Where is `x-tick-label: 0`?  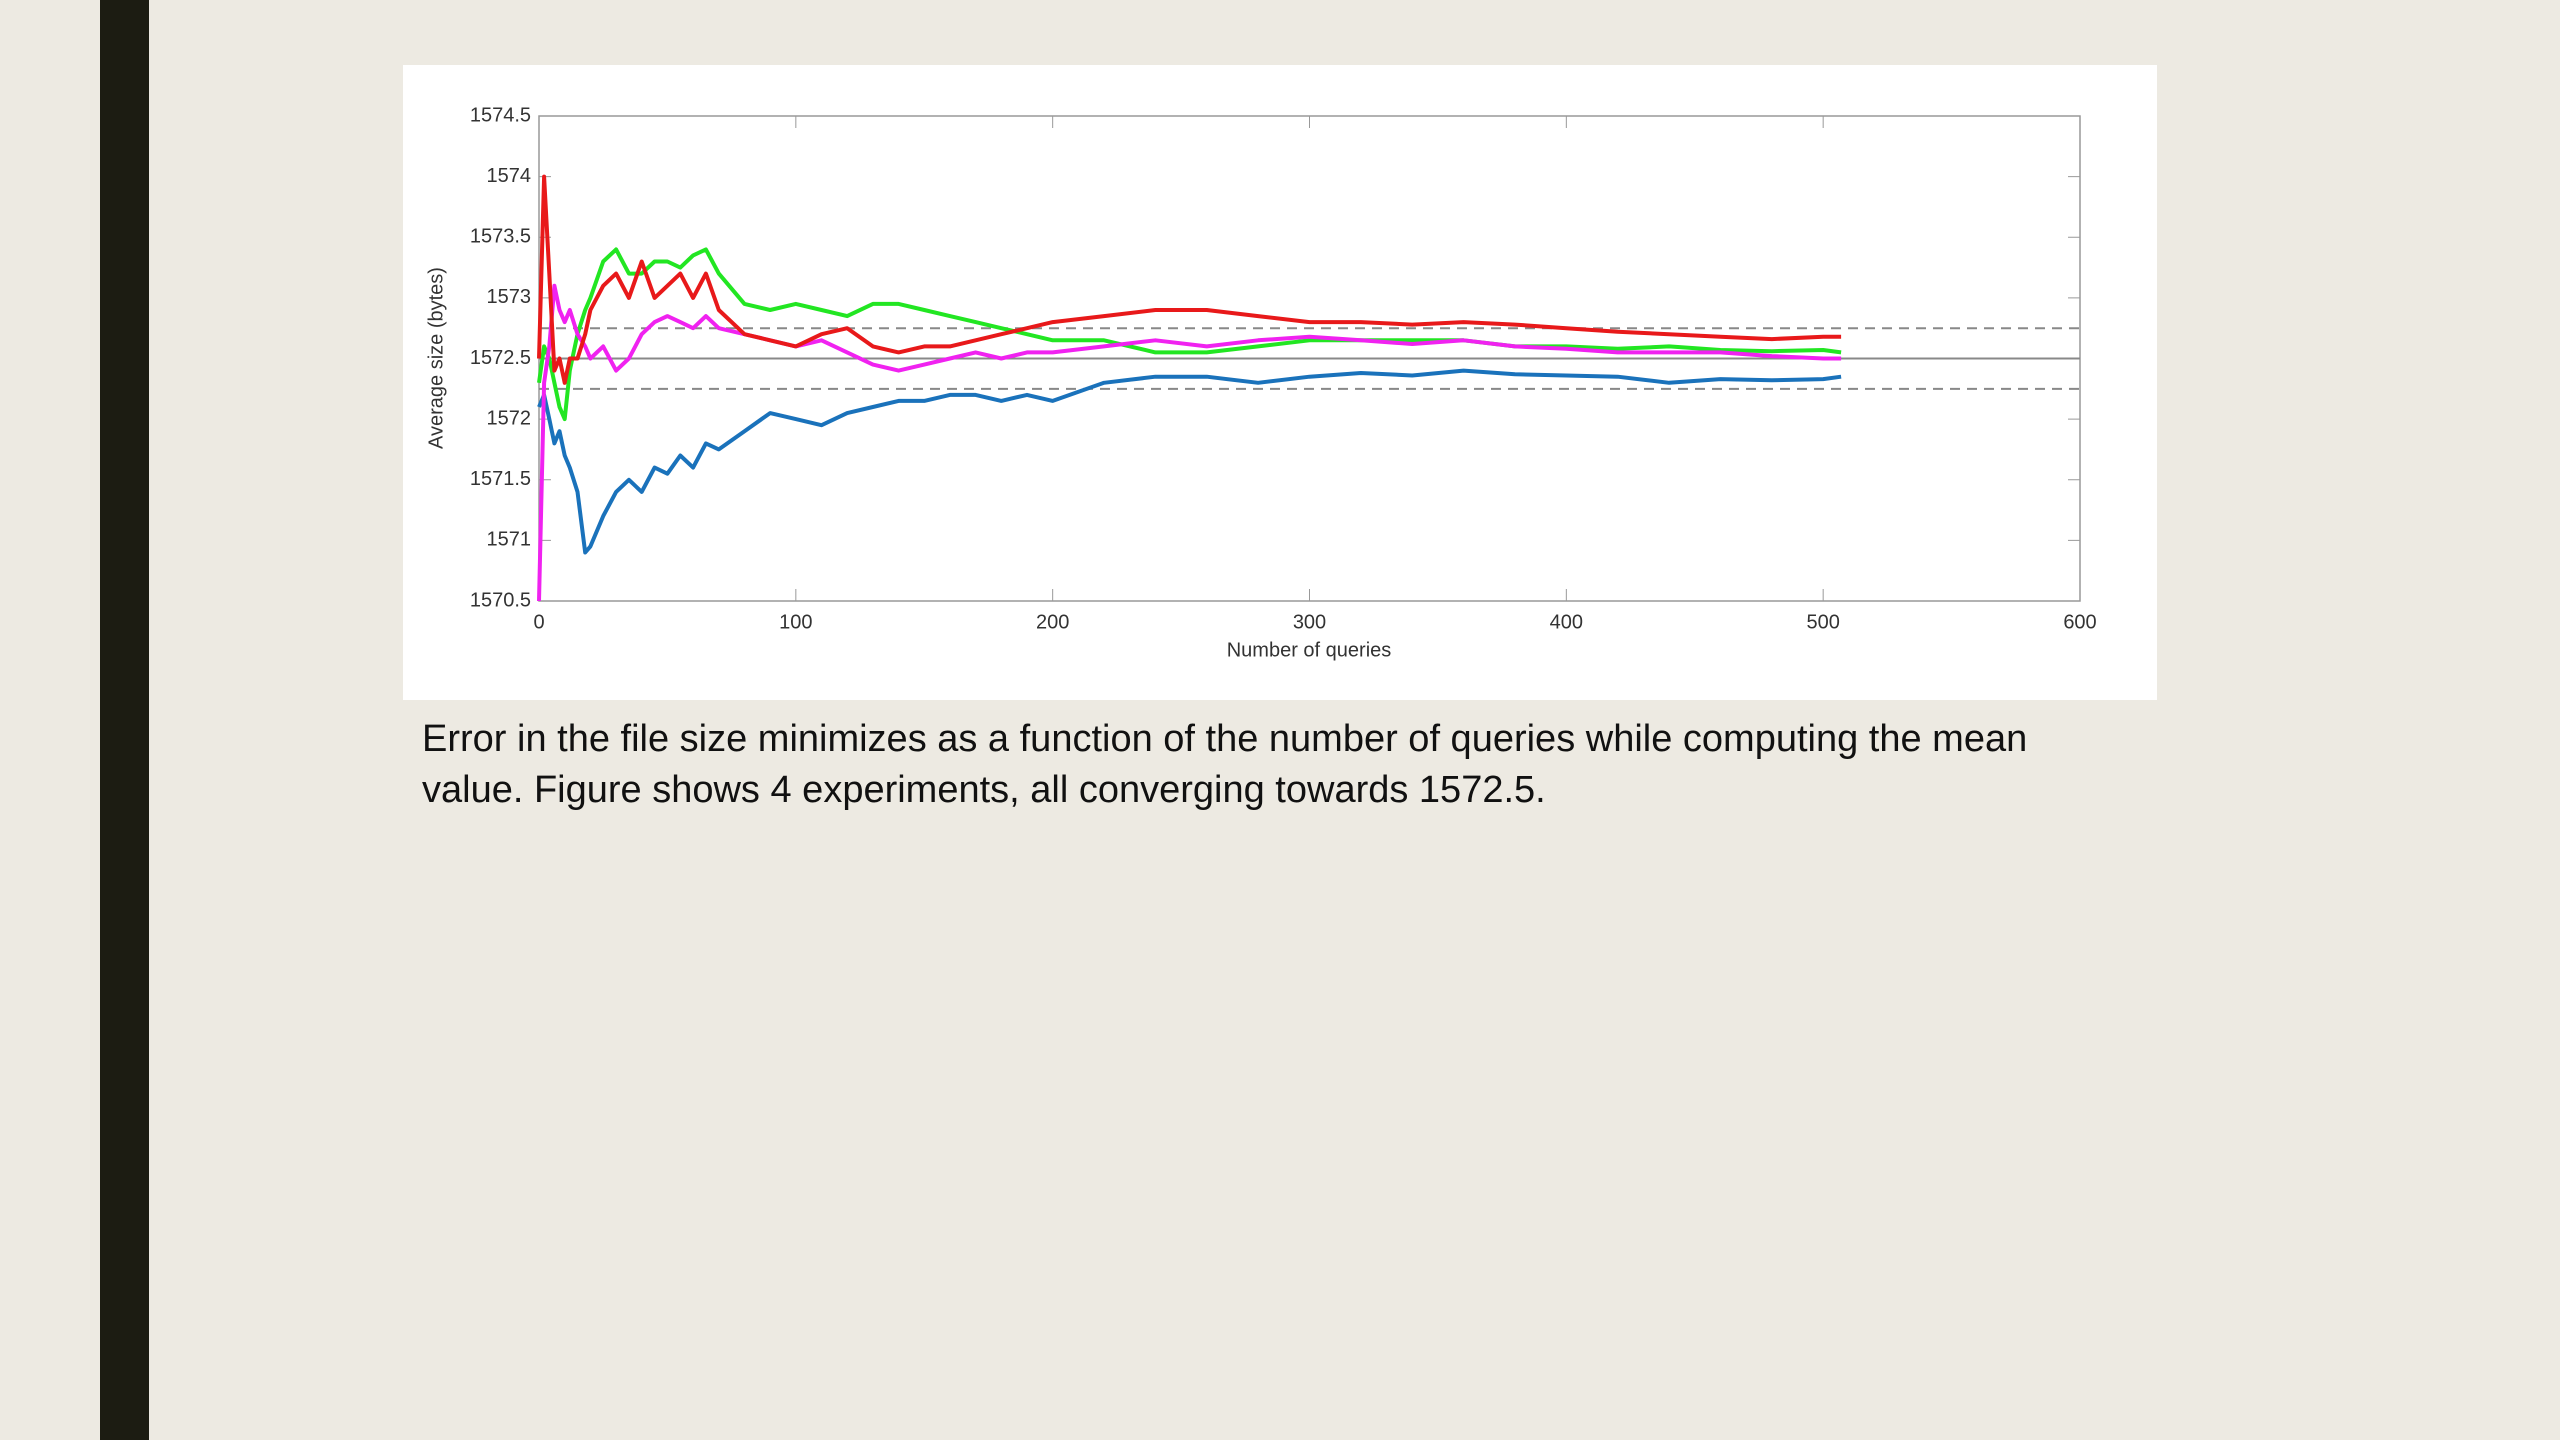
x-tick-label: 0 is located at coordinates (538, 622).